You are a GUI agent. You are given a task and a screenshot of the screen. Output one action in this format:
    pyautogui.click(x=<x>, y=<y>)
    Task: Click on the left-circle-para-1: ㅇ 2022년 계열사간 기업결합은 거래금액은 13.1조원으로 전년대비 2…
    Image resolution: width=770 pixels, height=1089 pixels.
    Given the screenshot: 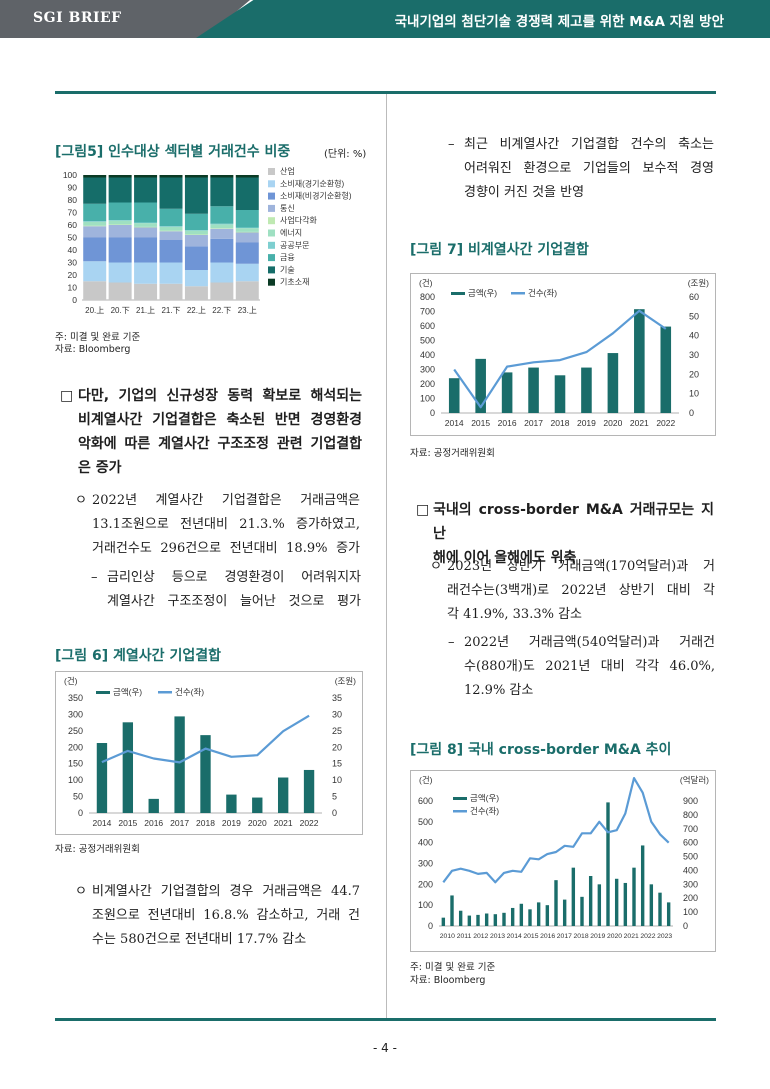 What is the action you would take?
    pyautogui.click(x=217, y=525)
    